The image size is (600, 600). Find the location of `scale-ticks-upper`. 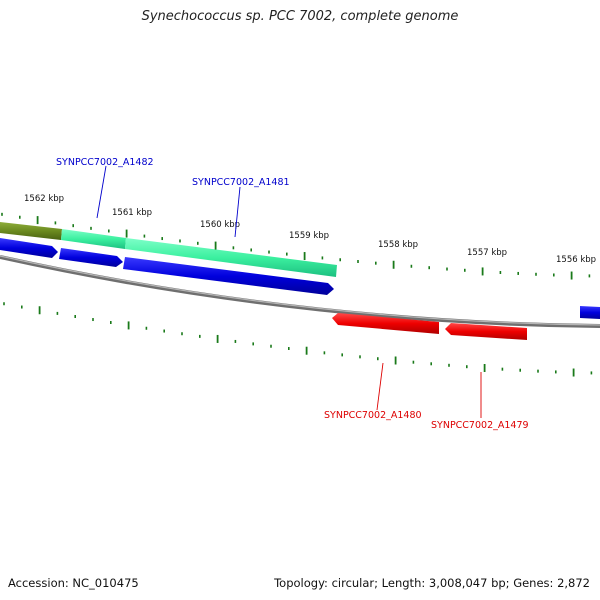

scale-ticks-upper is located at coordinates (296, 246).